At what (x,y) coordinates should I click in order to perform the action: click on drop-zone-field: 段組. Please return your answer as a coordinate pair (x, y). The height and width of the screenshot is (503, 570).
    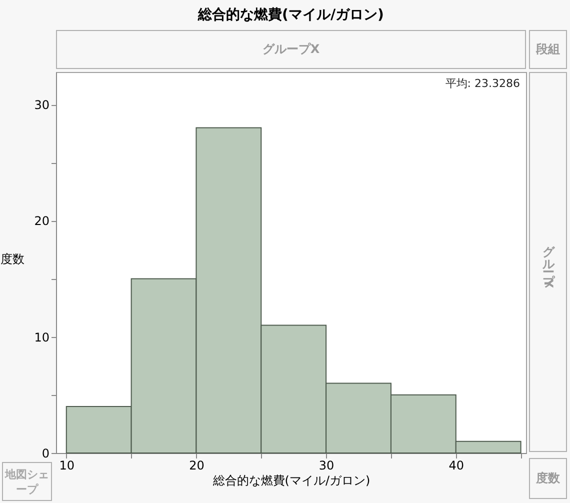
    Looking at the image, I should click on (548, 49).